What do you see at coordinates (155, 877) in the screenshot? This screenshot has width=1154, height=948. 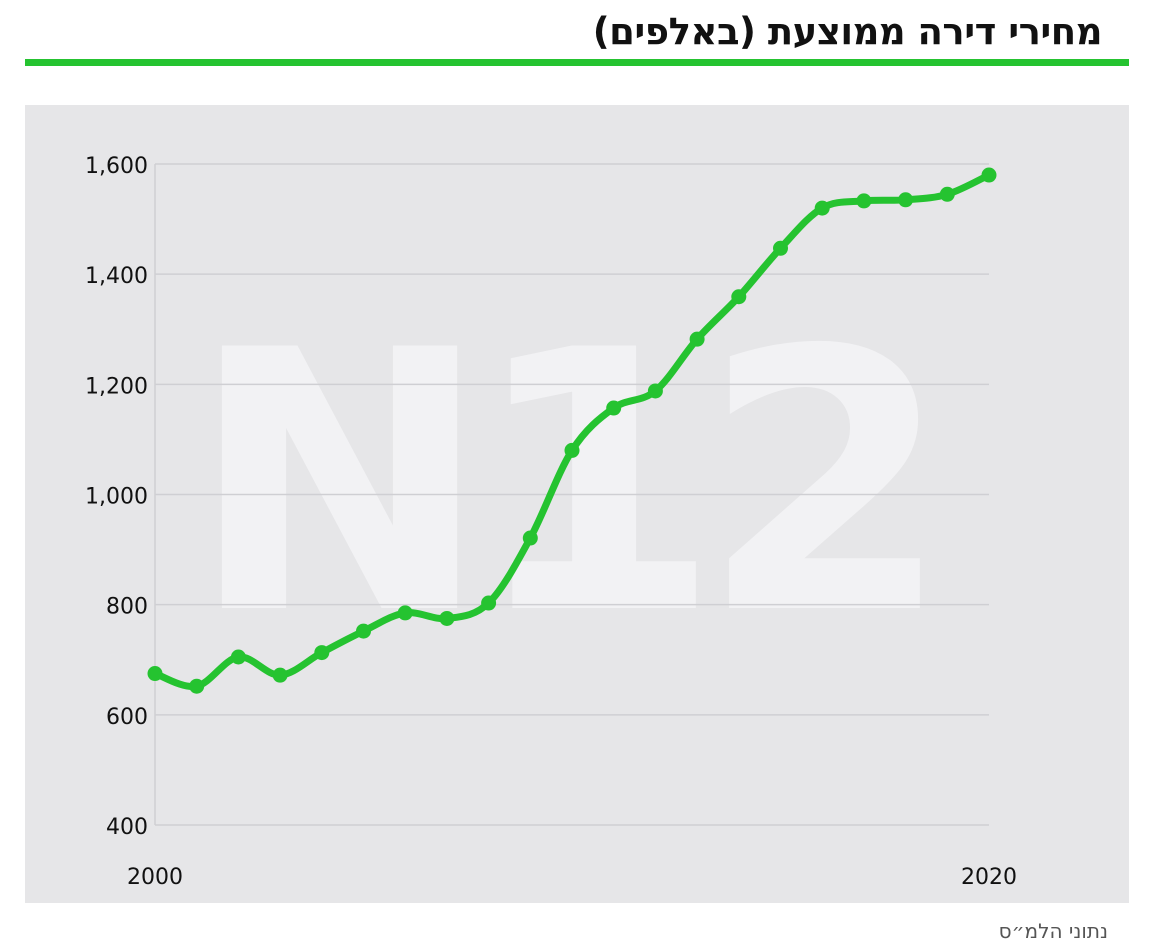 I see `x-tick-label: 2000` at bounding box center [155, 877].